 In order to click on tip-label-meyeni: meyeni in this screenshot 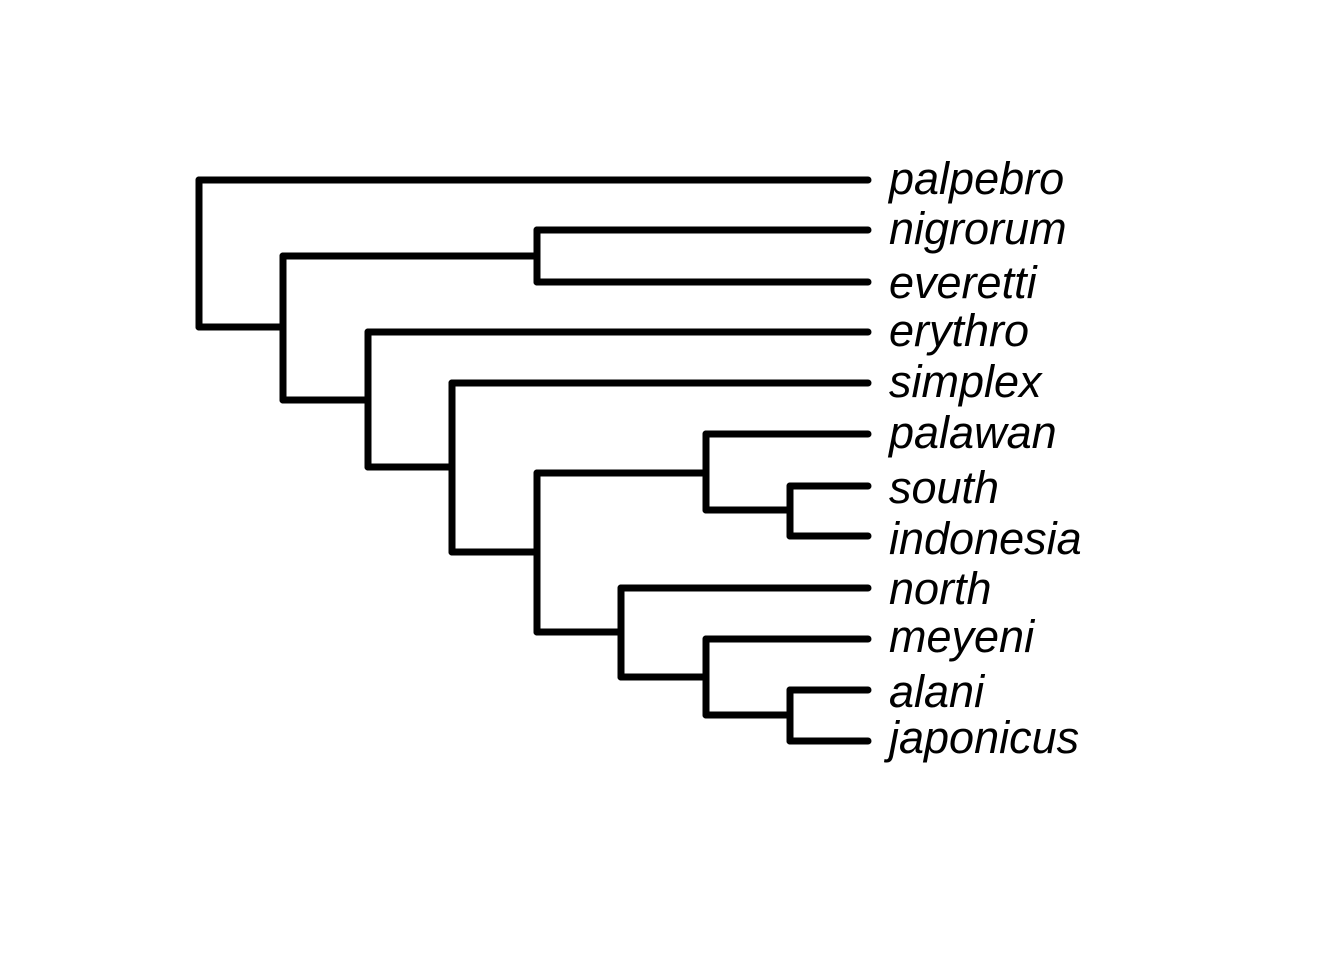, I will do `click(962, 636)`.